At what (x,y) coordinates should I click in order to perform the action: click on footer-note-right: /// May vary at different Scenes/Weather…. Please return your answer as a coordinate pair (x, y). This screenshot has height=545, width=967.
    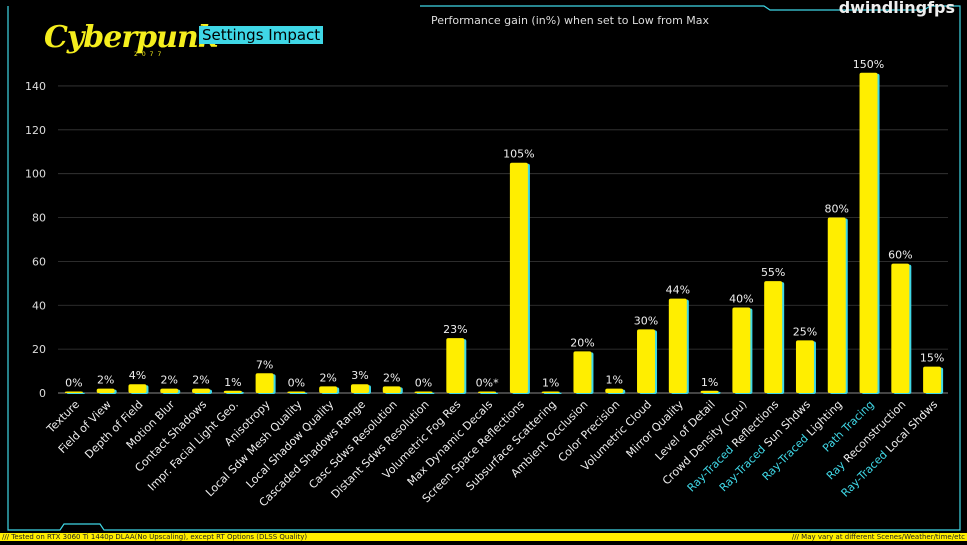
    Looking at the image, I should click on (878, 537).